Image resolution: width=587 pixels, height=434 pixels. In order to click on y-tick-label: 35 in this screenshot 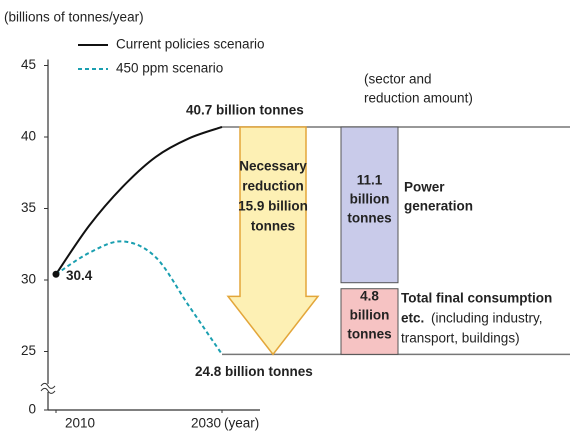, I will do `click(28, 207)`.